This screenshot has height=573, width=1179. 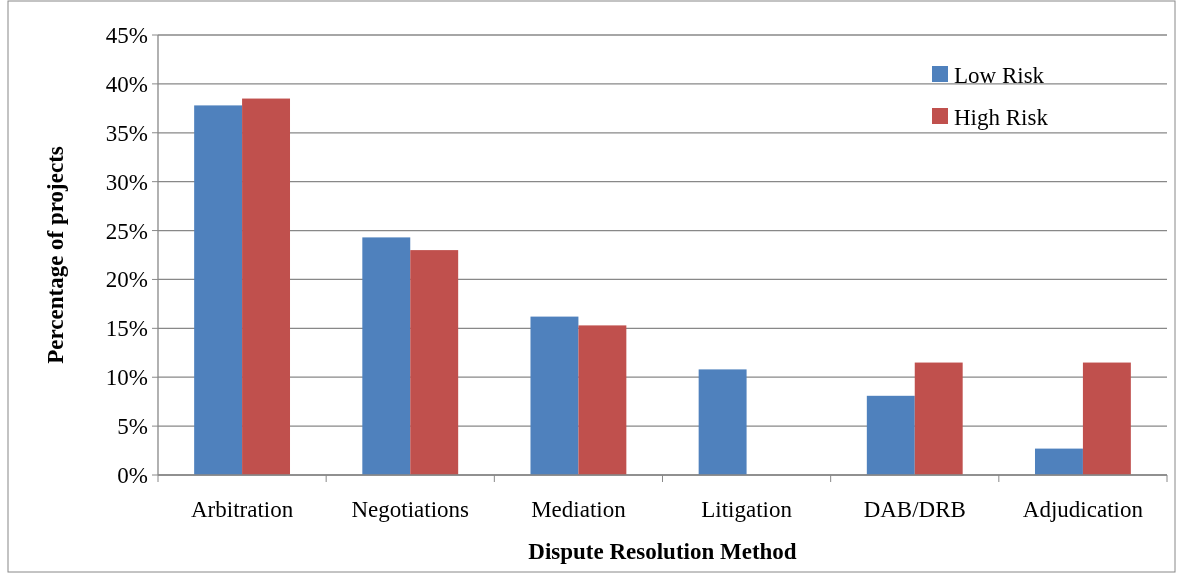 What do you see at coordinates (126, 329) in the screenshot?
I see `y-tick-label: 15%` at bounding box center [126, 329].